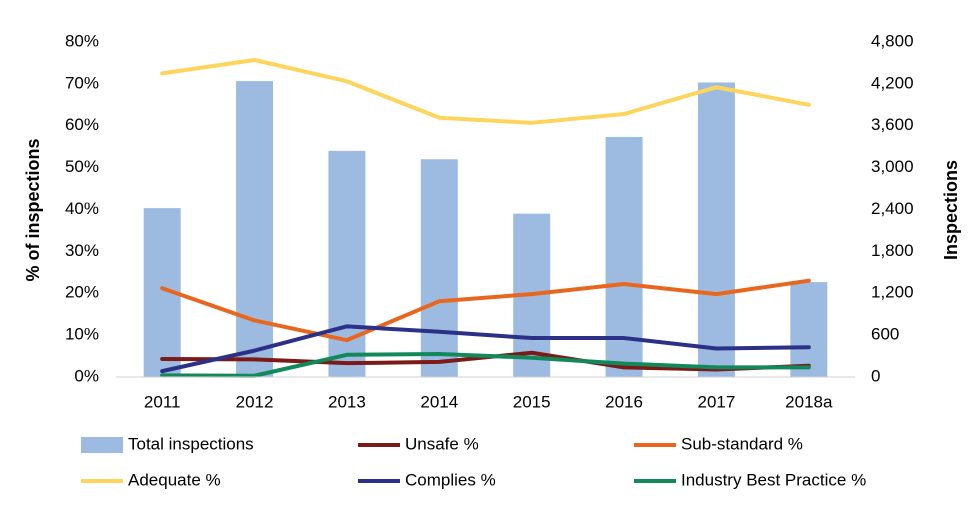  I want to click on left-tick-label: 40%, so click(82, 208).